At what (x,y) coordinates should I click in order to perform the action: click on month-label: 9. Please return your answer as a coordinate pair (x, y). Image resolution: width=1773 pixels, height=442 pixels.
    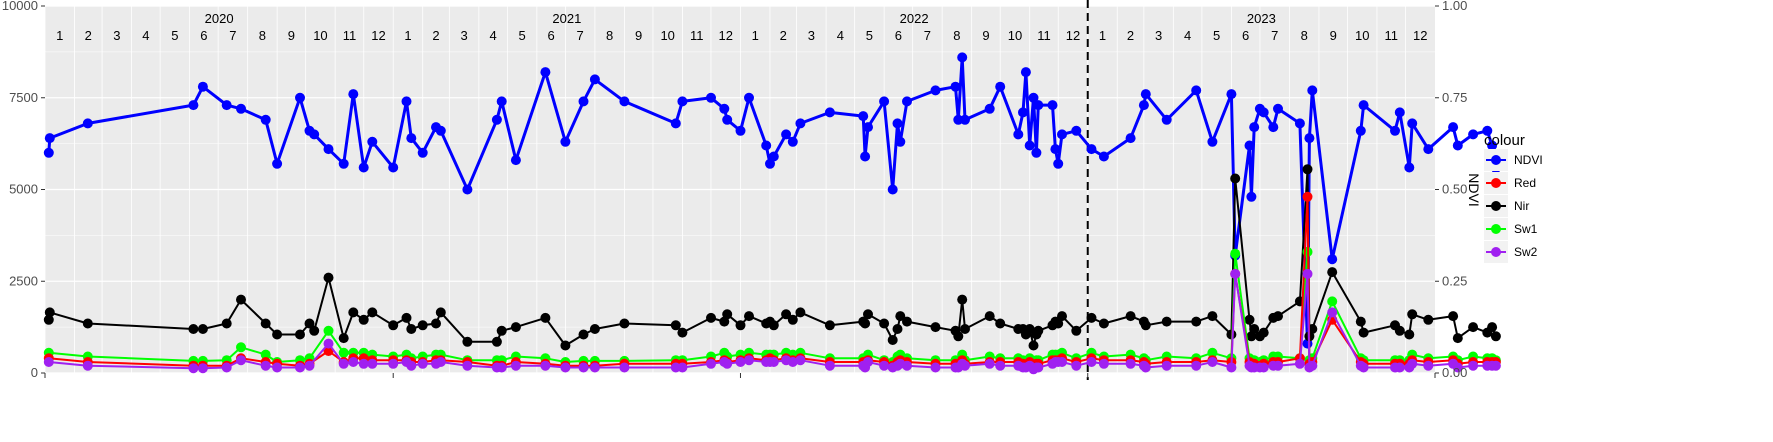
    Looking at the image, I should click on (638, 35).